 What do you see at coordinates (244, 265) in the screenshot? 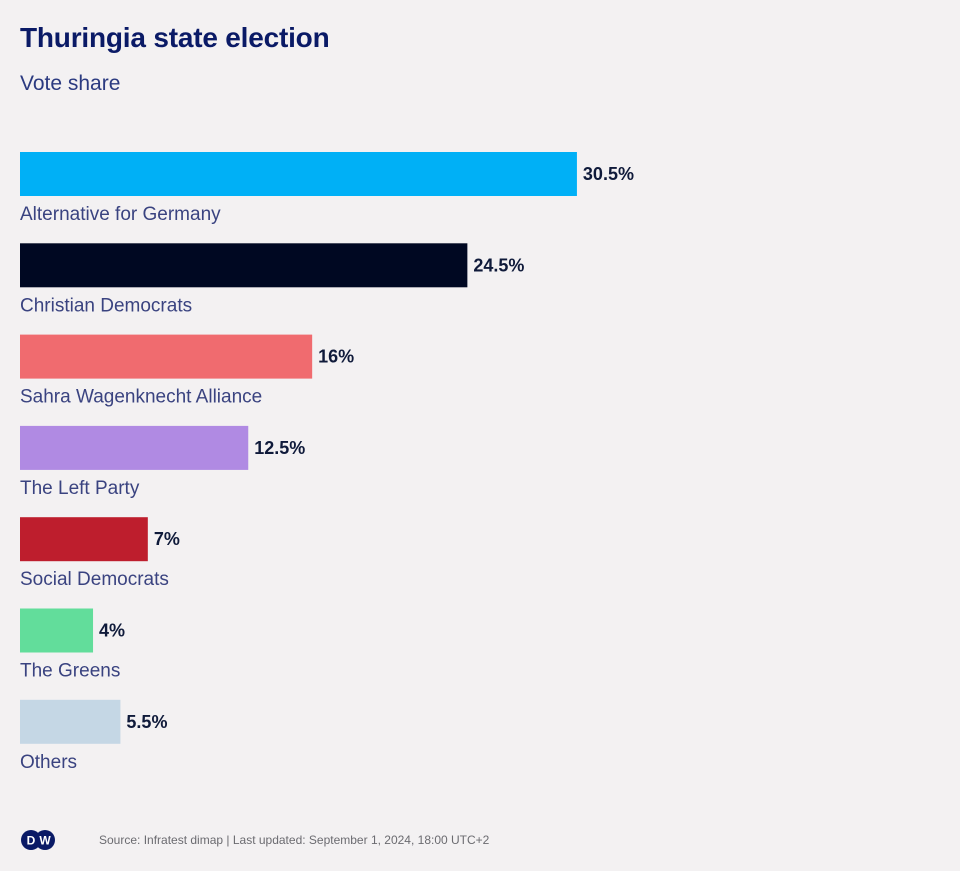
I see `bar-christian-democrats` at bounding box center [244, 265].